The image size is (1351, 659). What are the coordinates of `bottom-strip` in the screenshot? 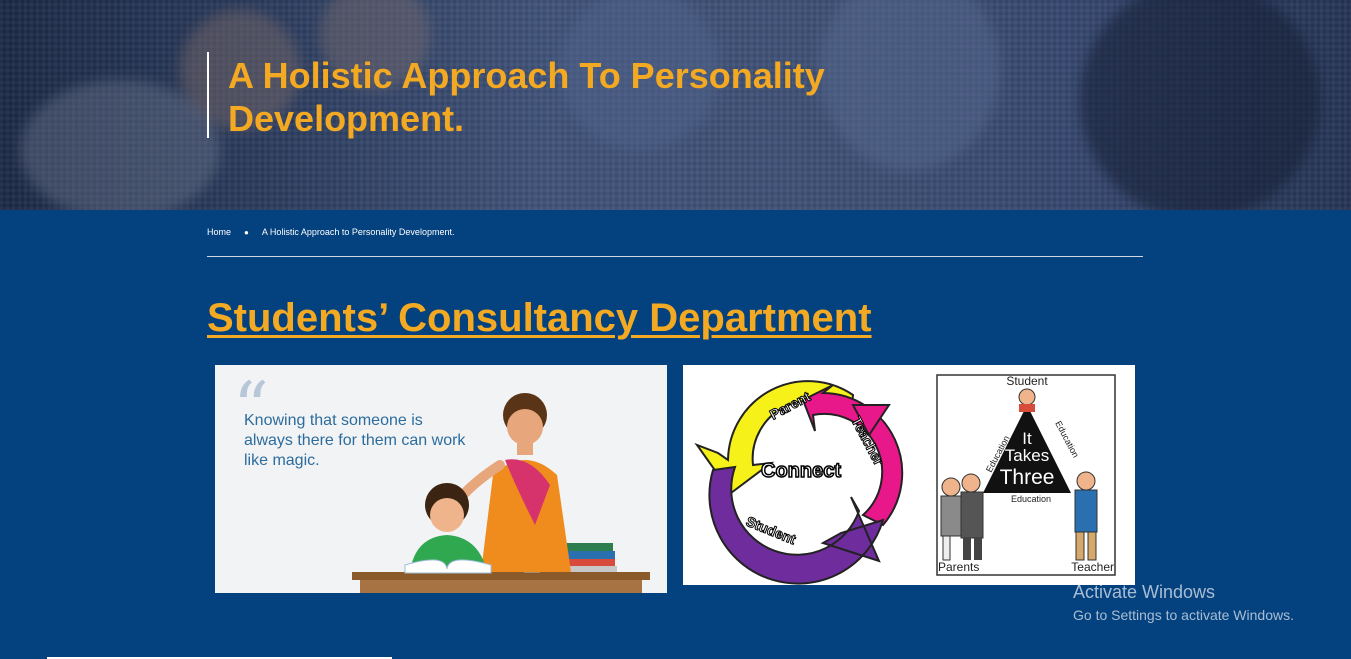 It's located at (219, 658).